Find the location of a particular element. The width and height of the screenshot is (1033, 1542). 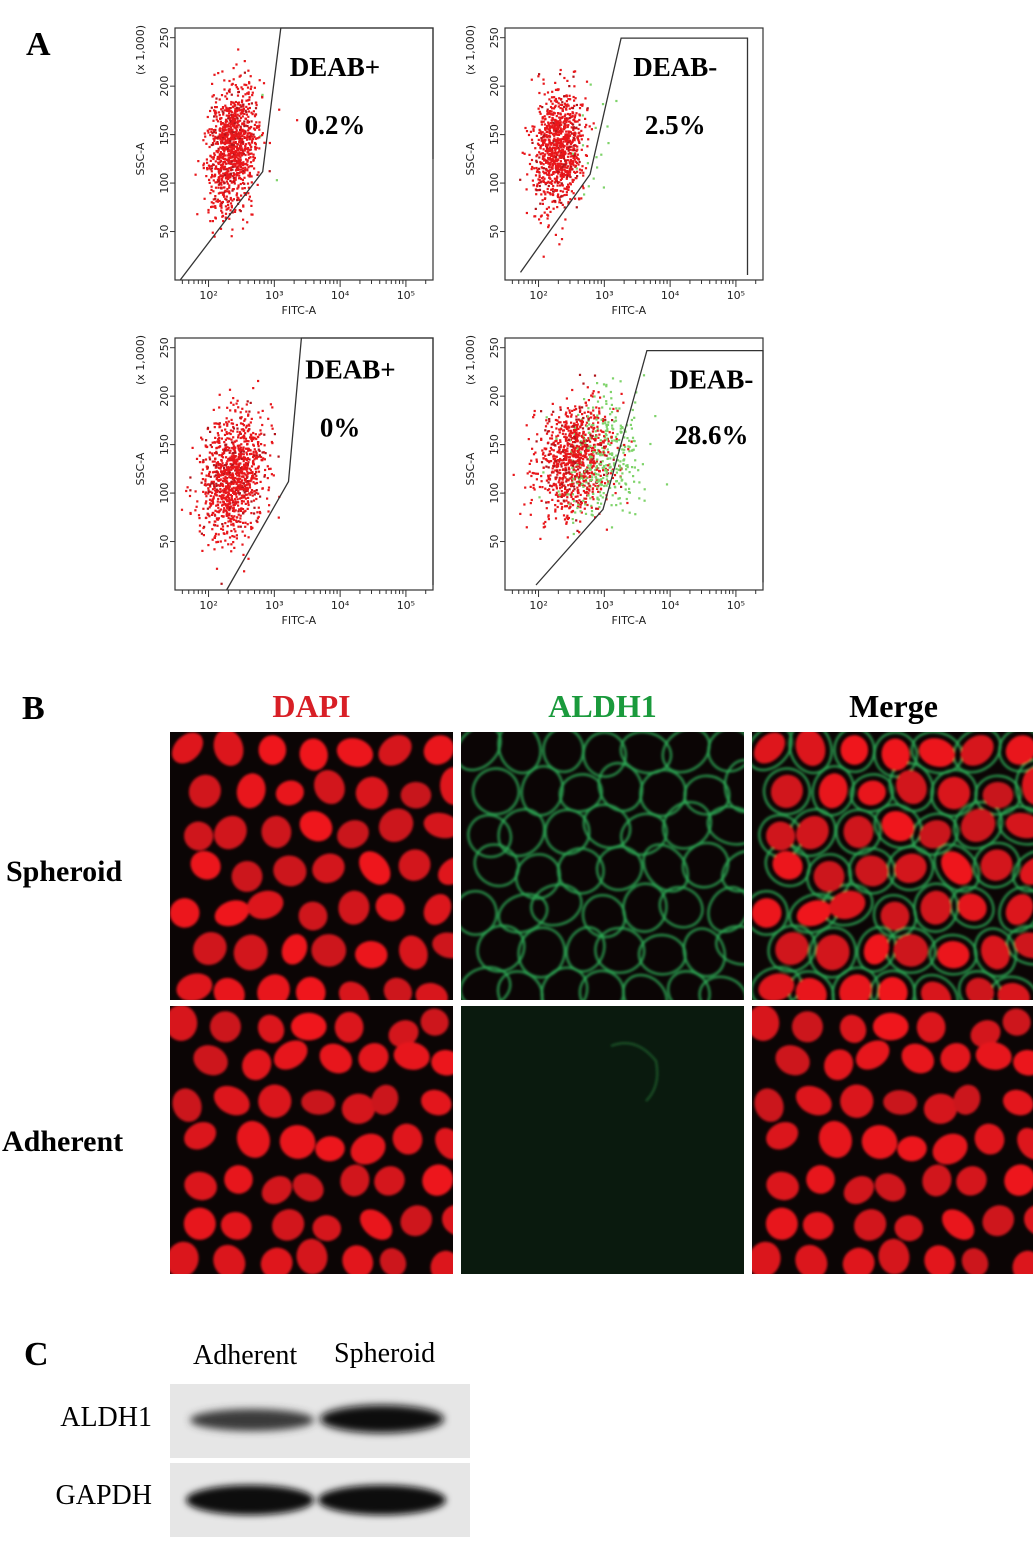

x-tick-label: 10⁵ is located at coordinates (406, 295).